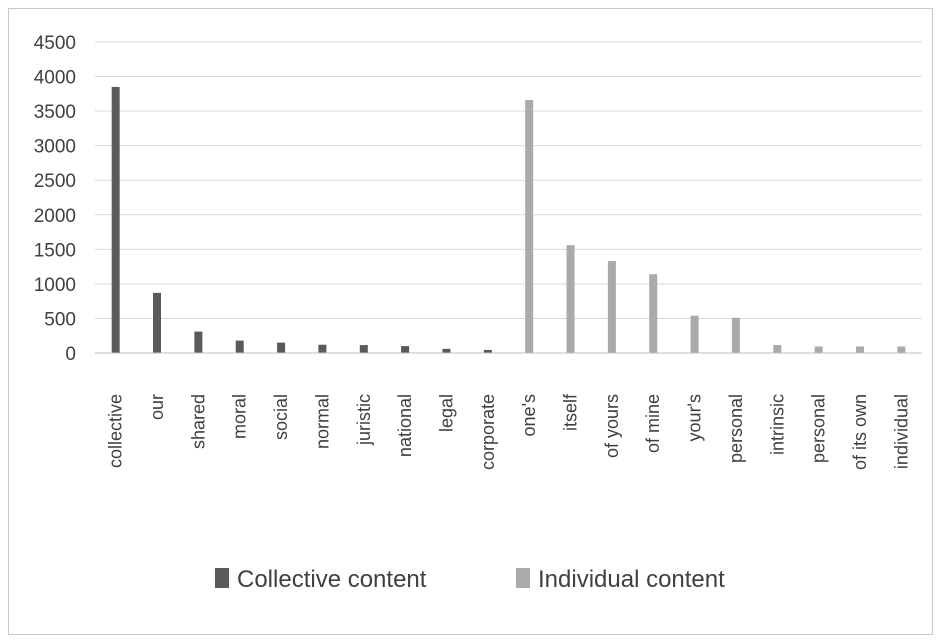 The width and height of the screenshot is (941, 643). Describe the element at coordinates (70, 354) in the screenshot. I see `y-tick-label: 0` at that location.